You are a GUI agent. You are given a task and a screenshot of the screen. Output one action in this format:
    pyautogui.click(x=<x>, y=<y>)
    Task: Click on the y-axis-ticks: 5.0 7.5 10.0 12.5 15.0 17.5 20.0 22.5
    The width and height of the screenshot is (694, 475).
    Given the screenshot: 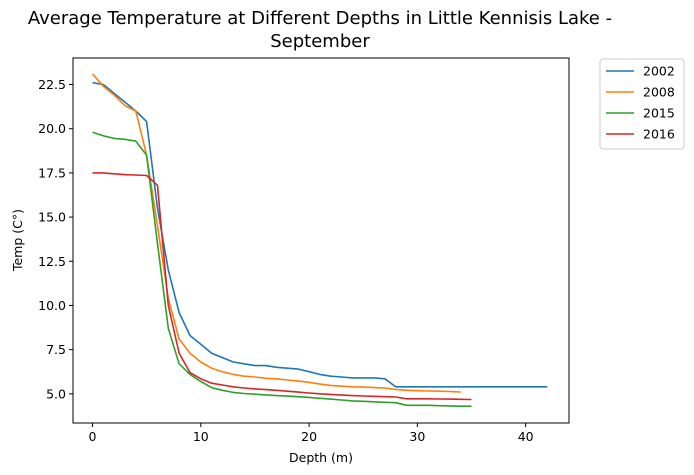 What is the action you would take?
    pyautogui.click(x=55, y=239)
    